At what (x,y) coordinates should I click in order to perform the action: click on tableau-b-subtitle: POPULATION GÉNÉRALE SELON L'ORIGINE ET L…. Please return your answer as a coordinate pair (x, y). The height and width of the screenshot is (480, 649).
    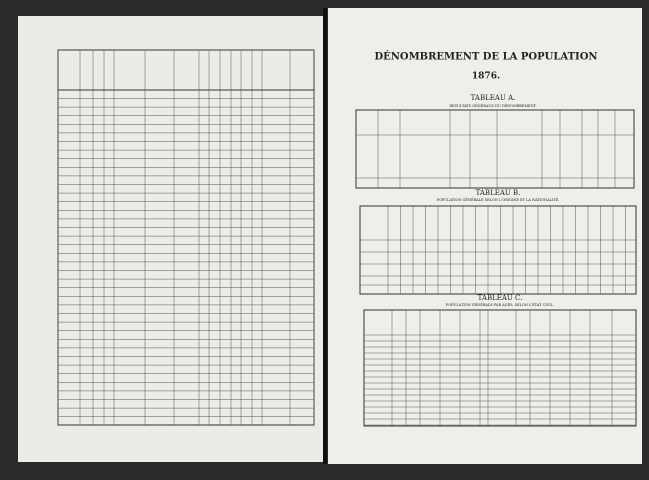
    Looking at the image, I should click on (498, 199).